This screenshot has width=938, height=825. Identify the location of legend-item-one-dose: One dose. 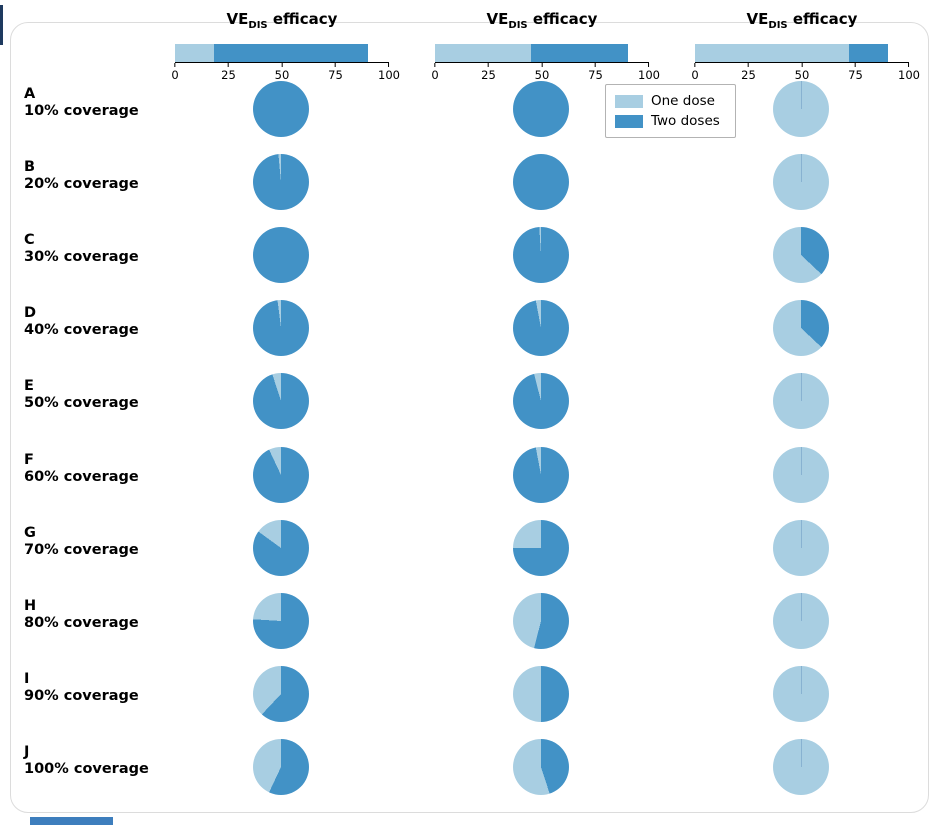
(670, 101).